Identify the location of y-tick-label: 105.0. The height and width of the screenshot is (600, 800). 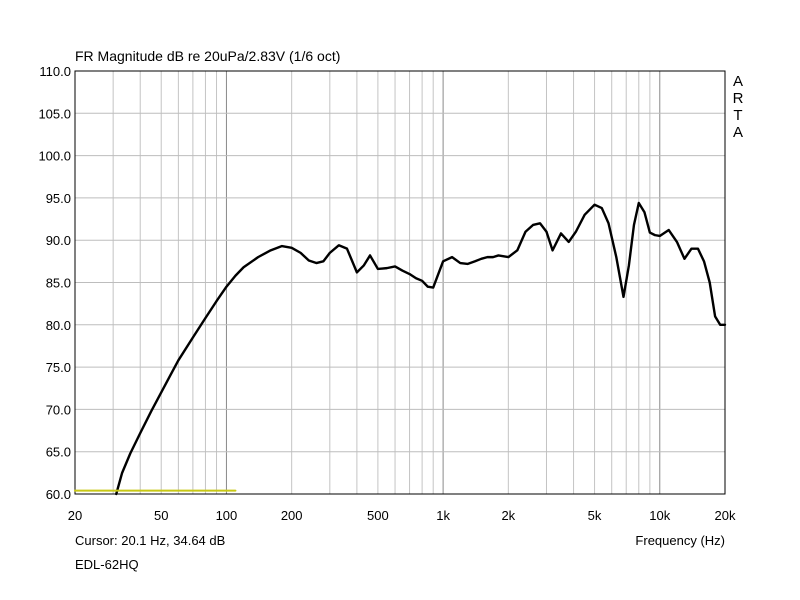
(54, 113).